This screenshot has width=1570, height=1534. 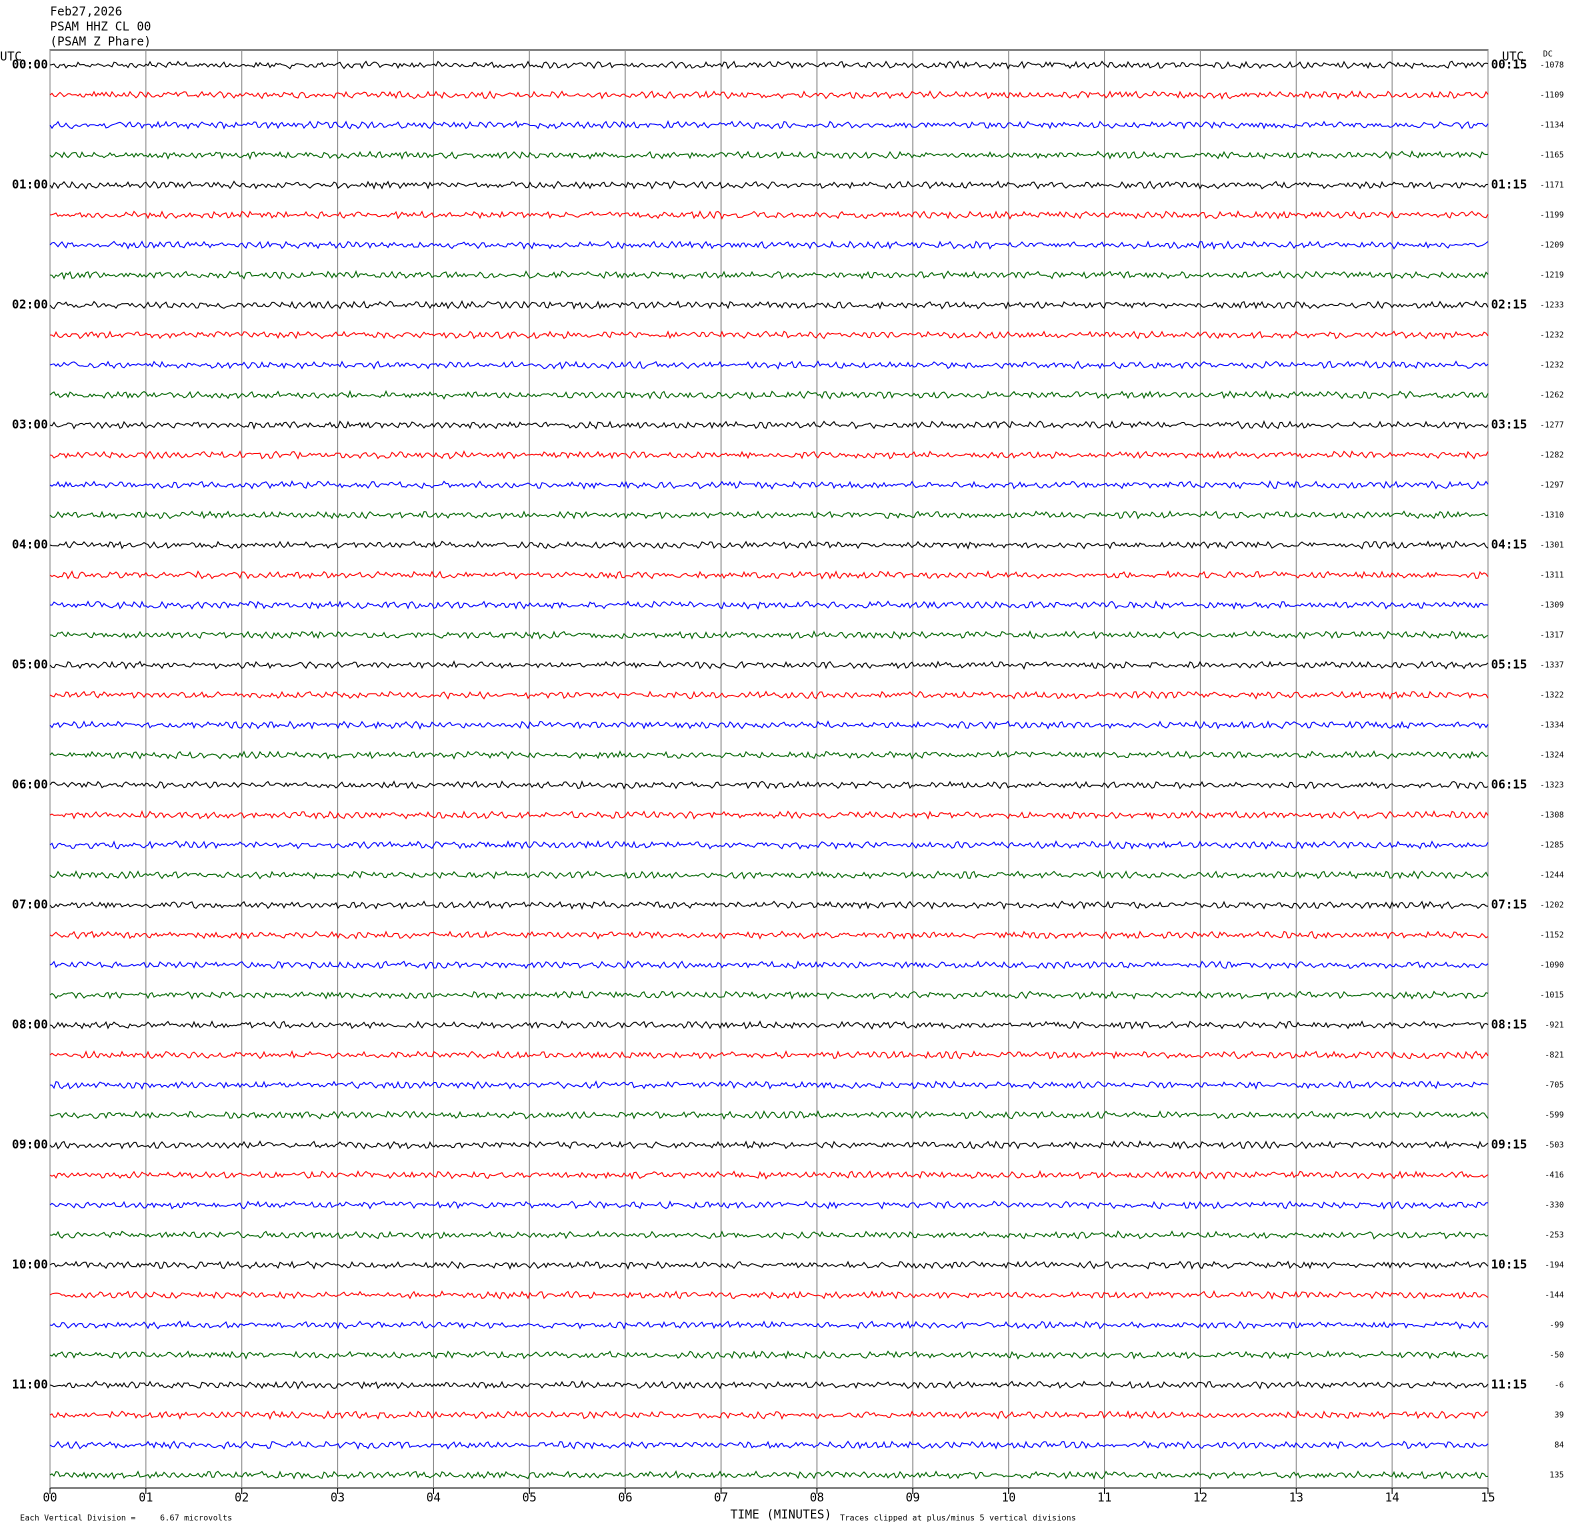 What do you see at coordinates (1552, 125) in the screenshot?
I see `dc-value: -1134` at bounding box center [1552, 125].